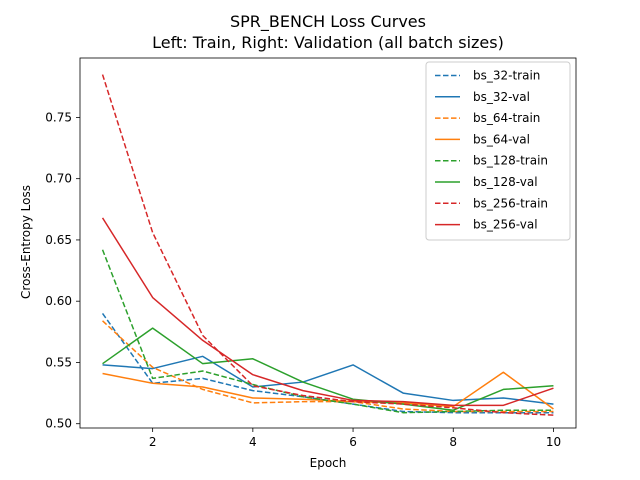 The image size is (640, 480). Describe the element at coordinates (153, 442) in the screenshot. I see `x-tick-label-0: 2` at that location.